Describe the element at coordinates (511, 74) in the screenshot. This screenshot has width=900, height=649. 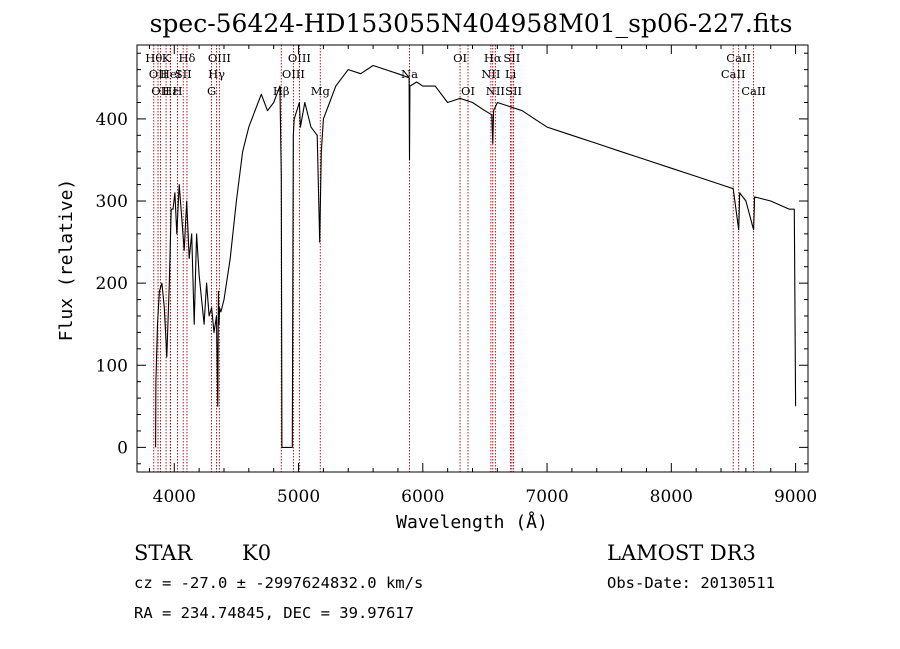
I see `line-label-22: Li` at that location.